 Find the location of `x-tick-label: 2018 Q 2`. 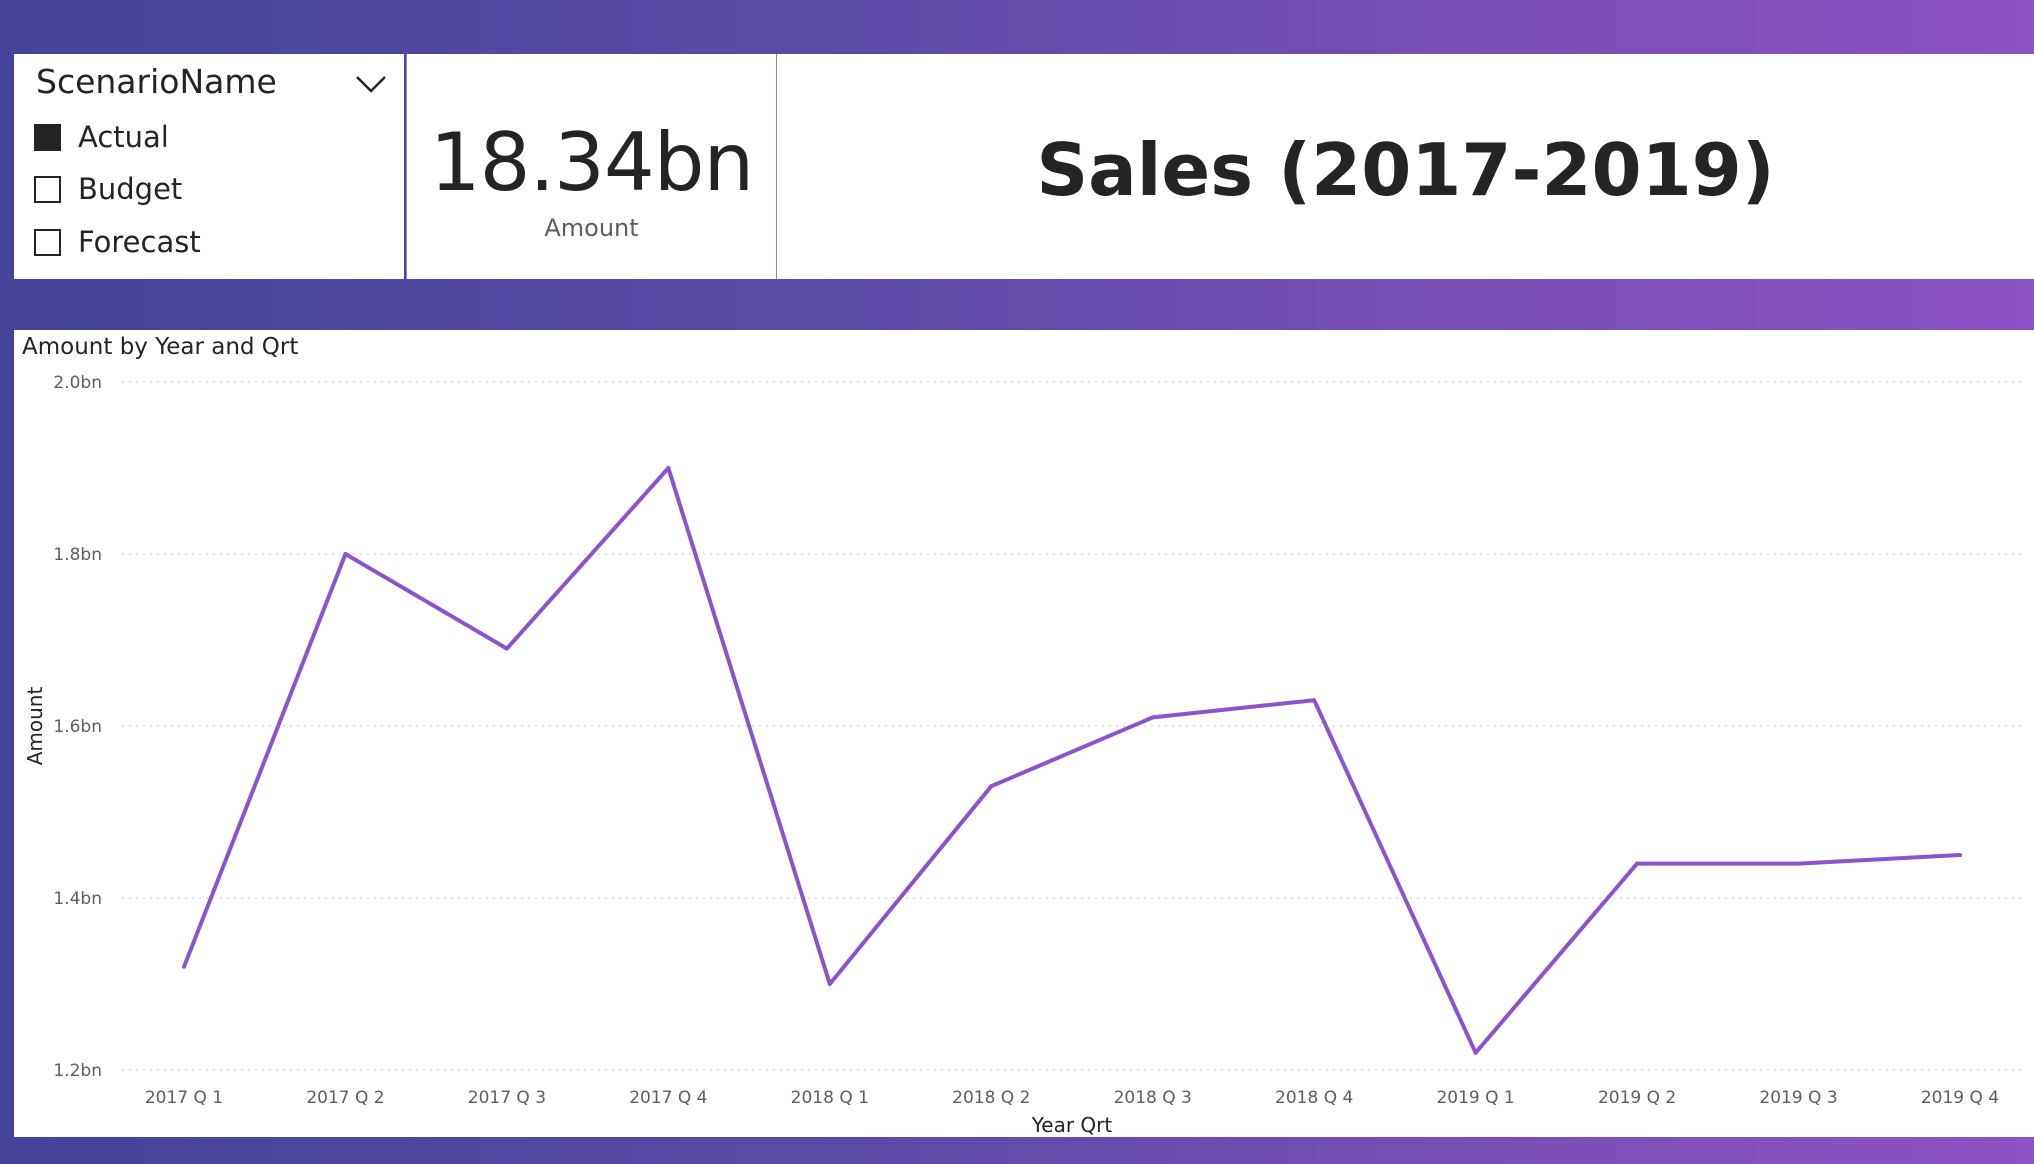

x-tick-label: 2018 Q 2 is located at coordinates (991, 1098).